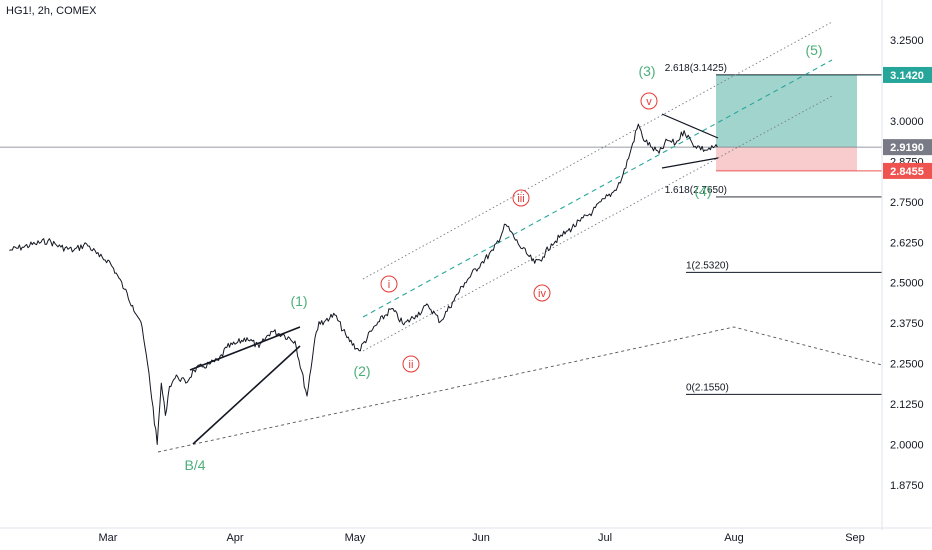 The height and width of the screenshot is (550, 932). Describe the element at coordinates (786, 159) in the screenshot. I see `stop-zone` at that location.